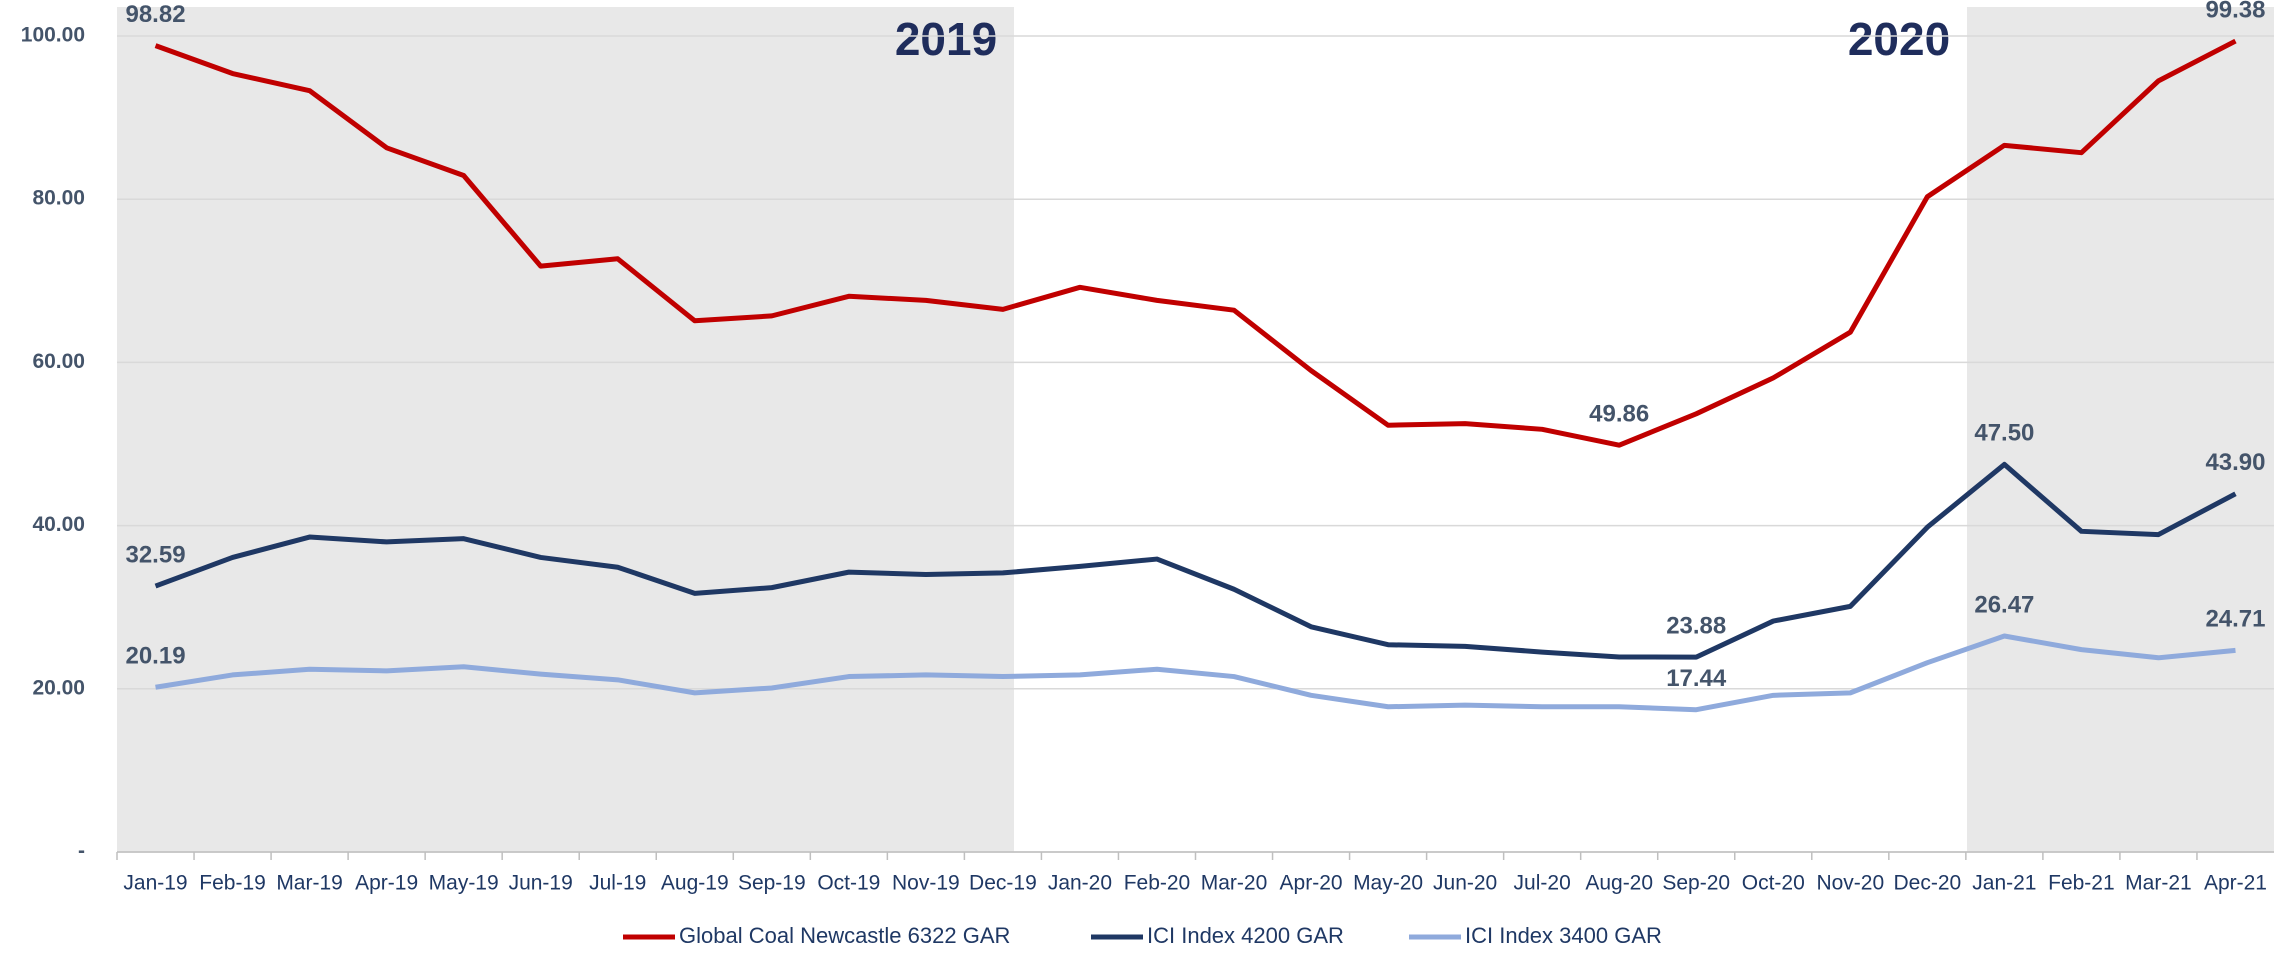  I want to click on x-tick-label: Jun-19, so click(541, 883).